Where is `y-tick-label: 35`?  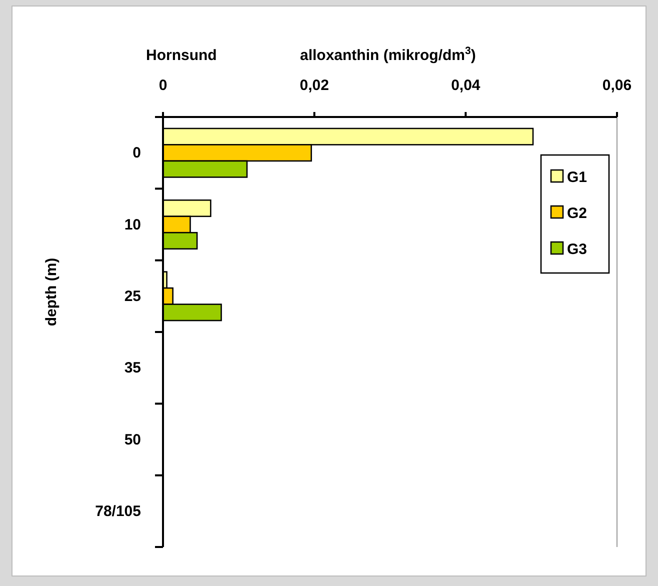
y-tick-label: 35 is located at coordinates (132, 368).